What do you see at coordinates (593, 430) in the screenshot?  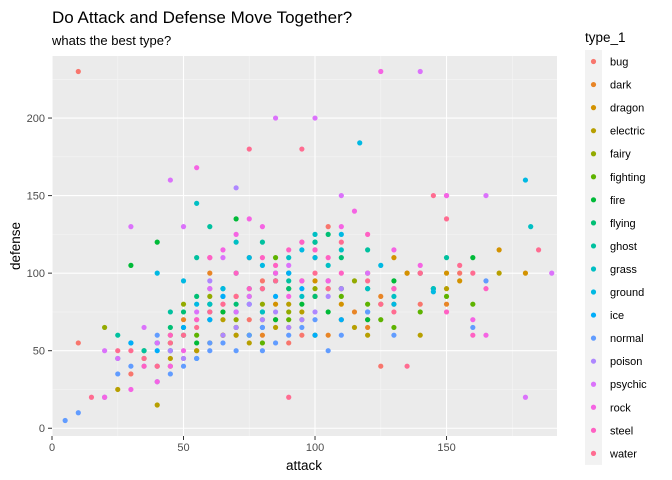 I see `legend-key-steel` at bounding box center [593, 430].